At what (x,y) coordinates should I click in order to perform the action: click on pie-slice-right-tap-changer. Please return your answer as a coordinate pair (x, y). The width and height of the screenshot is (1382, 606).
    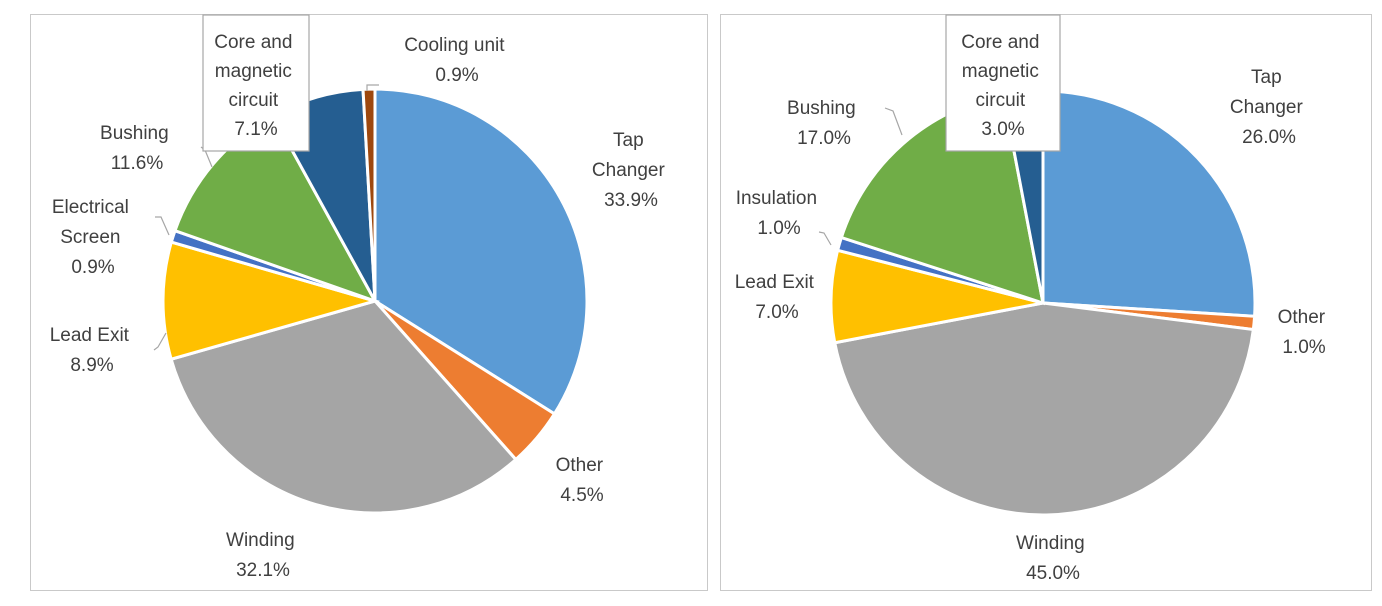
    Looking at the image, I should click on (1149, 203).